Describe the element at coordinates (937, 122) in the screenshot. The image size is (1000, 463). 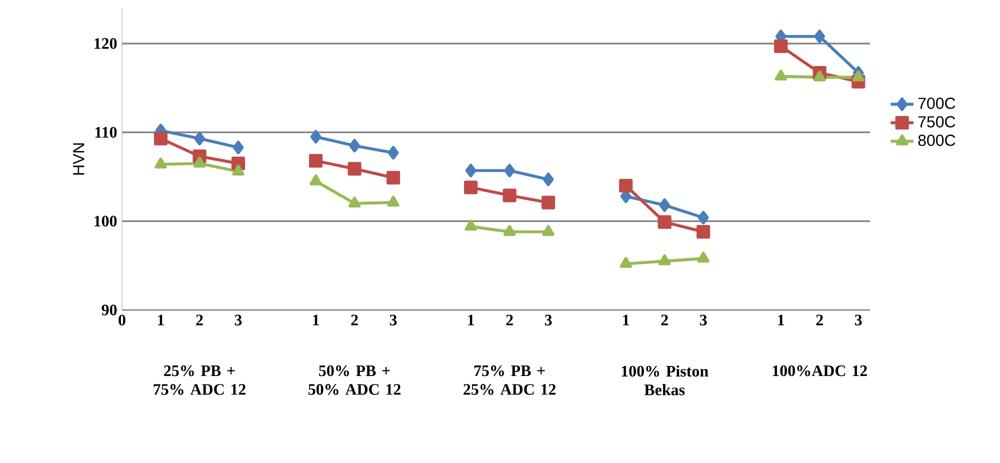
I see `legend-label: 750C` at that location.